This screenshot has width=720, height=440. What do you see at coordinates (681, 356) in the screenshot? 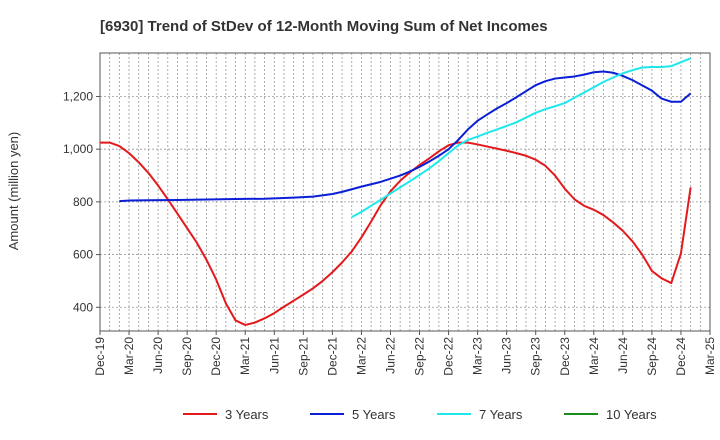
I see `x-tick-label: Dec-24` at bounding box center [681, 356].